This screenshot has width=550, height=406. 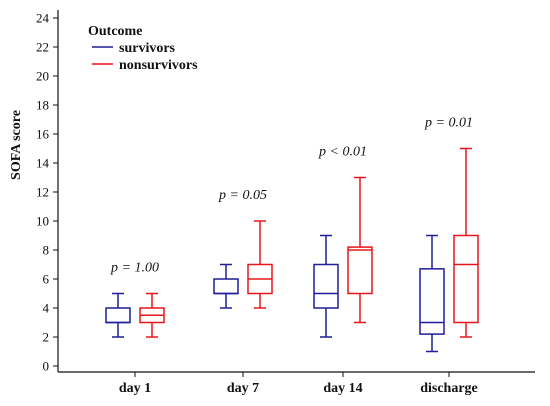 What do you see at coordinates (147, 48) in the screenshot?
I see `legend-label-survivors: survivors` at bounding box center [147, 48].